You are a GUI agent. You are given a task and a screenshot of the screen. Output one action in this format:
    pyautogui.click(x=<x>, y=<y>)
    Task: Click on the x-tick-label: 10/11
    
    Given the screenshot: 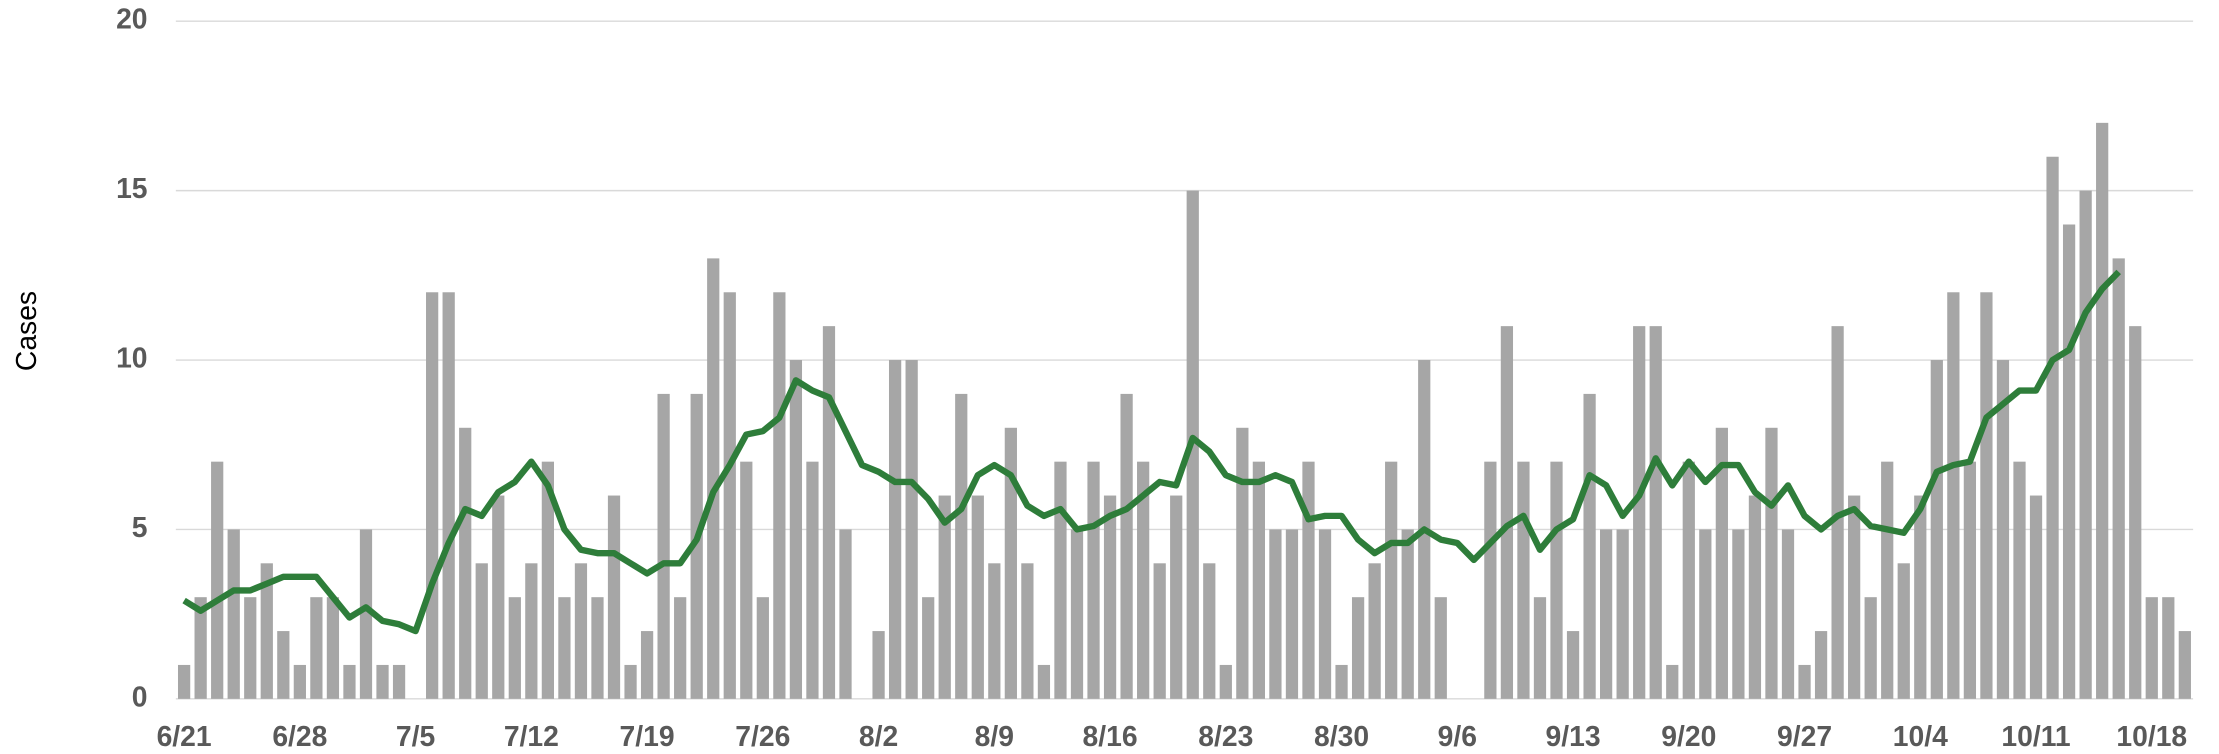 What is the action you would take?
    pyautogui.click(x=2035, y=736)
    